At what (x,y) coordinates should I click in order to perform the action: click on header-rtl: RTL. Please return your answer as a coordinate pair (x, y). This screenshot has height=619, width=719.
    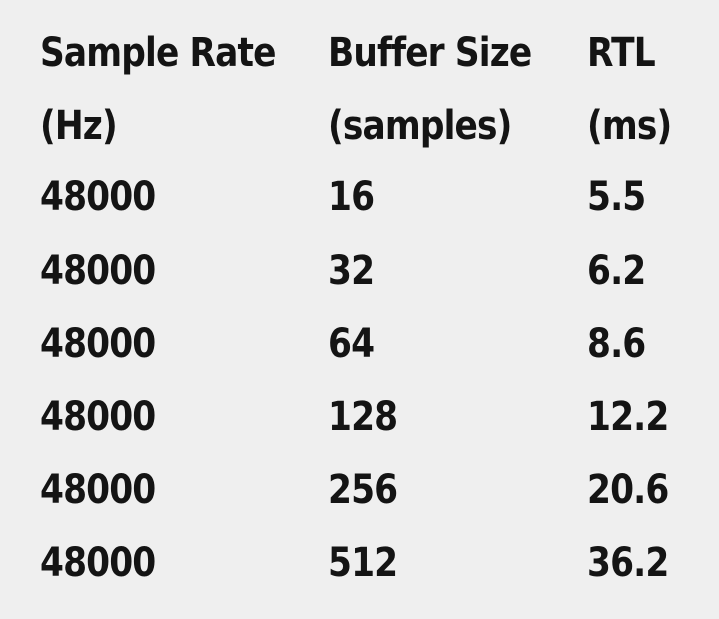
    Looking at the image, I should click on (621, 53).